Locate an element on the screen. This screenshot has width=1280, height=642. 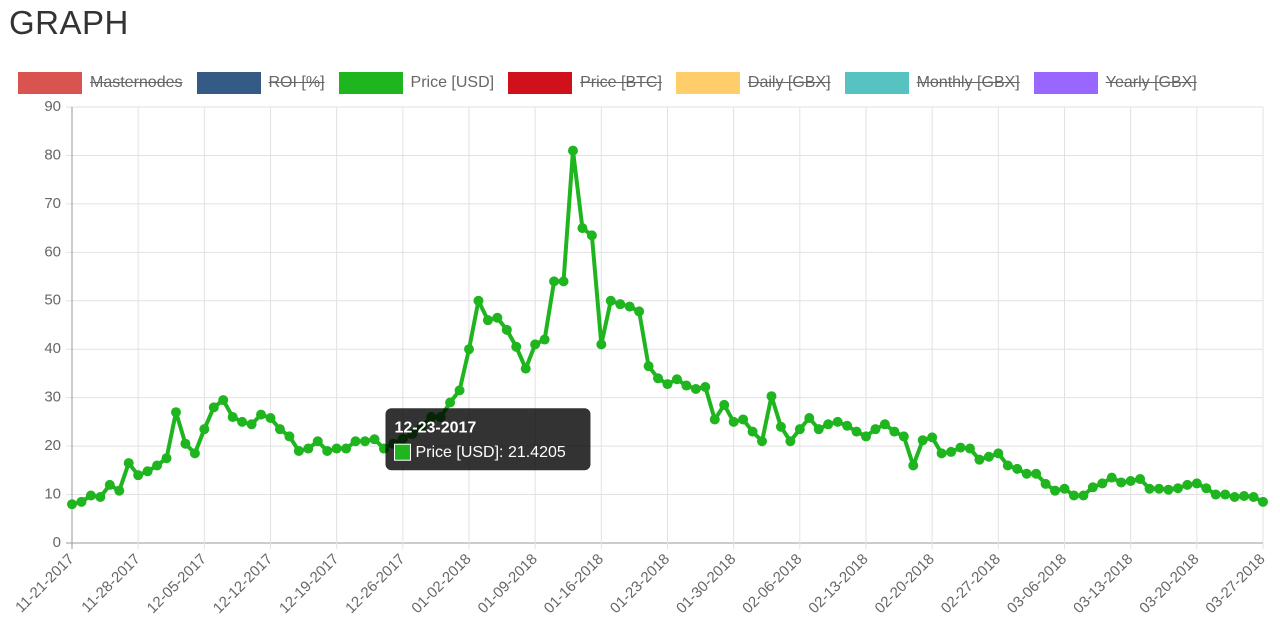
y-tick-label: 20 is located at coordinates (52, 445).